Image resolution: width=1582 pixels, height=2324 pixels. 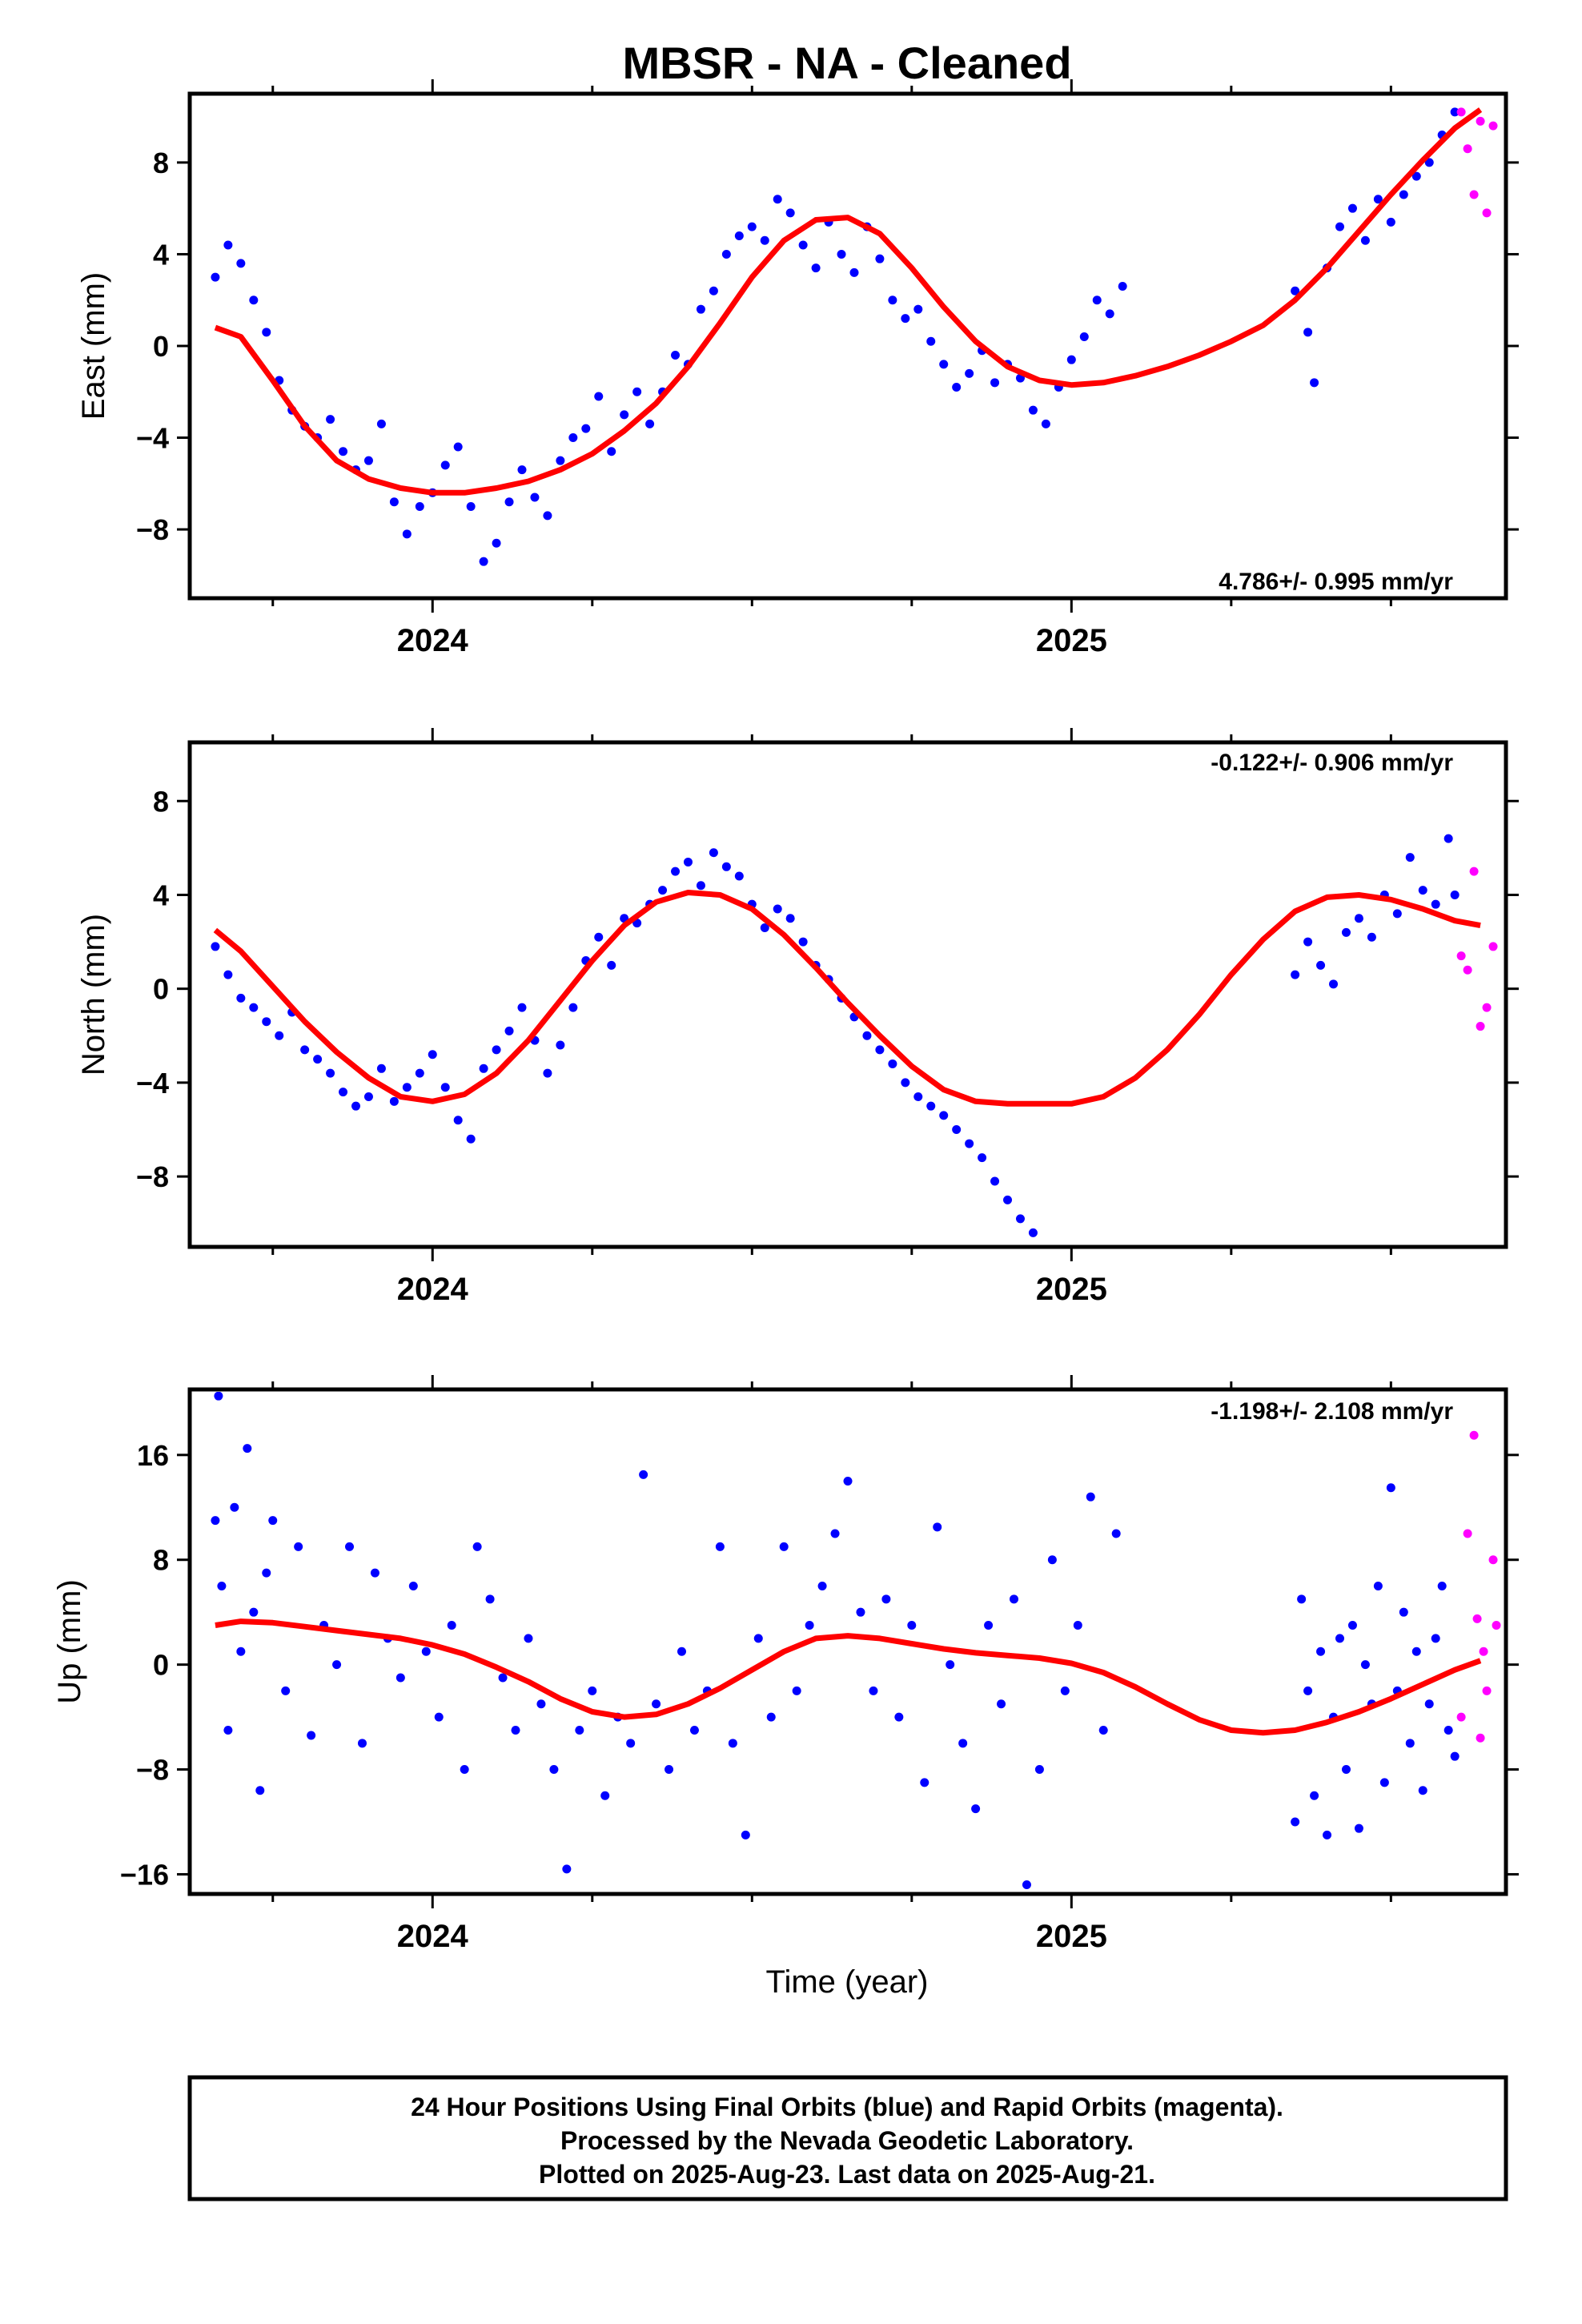 What do you see at coordinates (848, 302) in the screenshot?
I see `east-model-curve` at bounding box center [848, 302].